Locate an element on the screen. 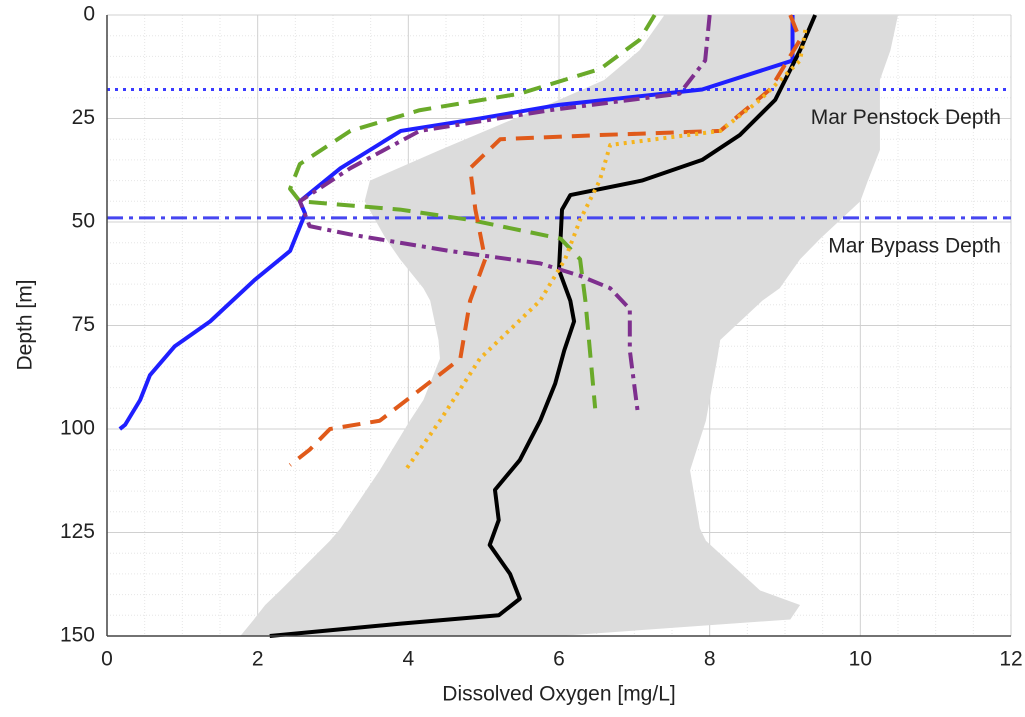  x-tick-label: 6 is located at coordinates (559, 659).